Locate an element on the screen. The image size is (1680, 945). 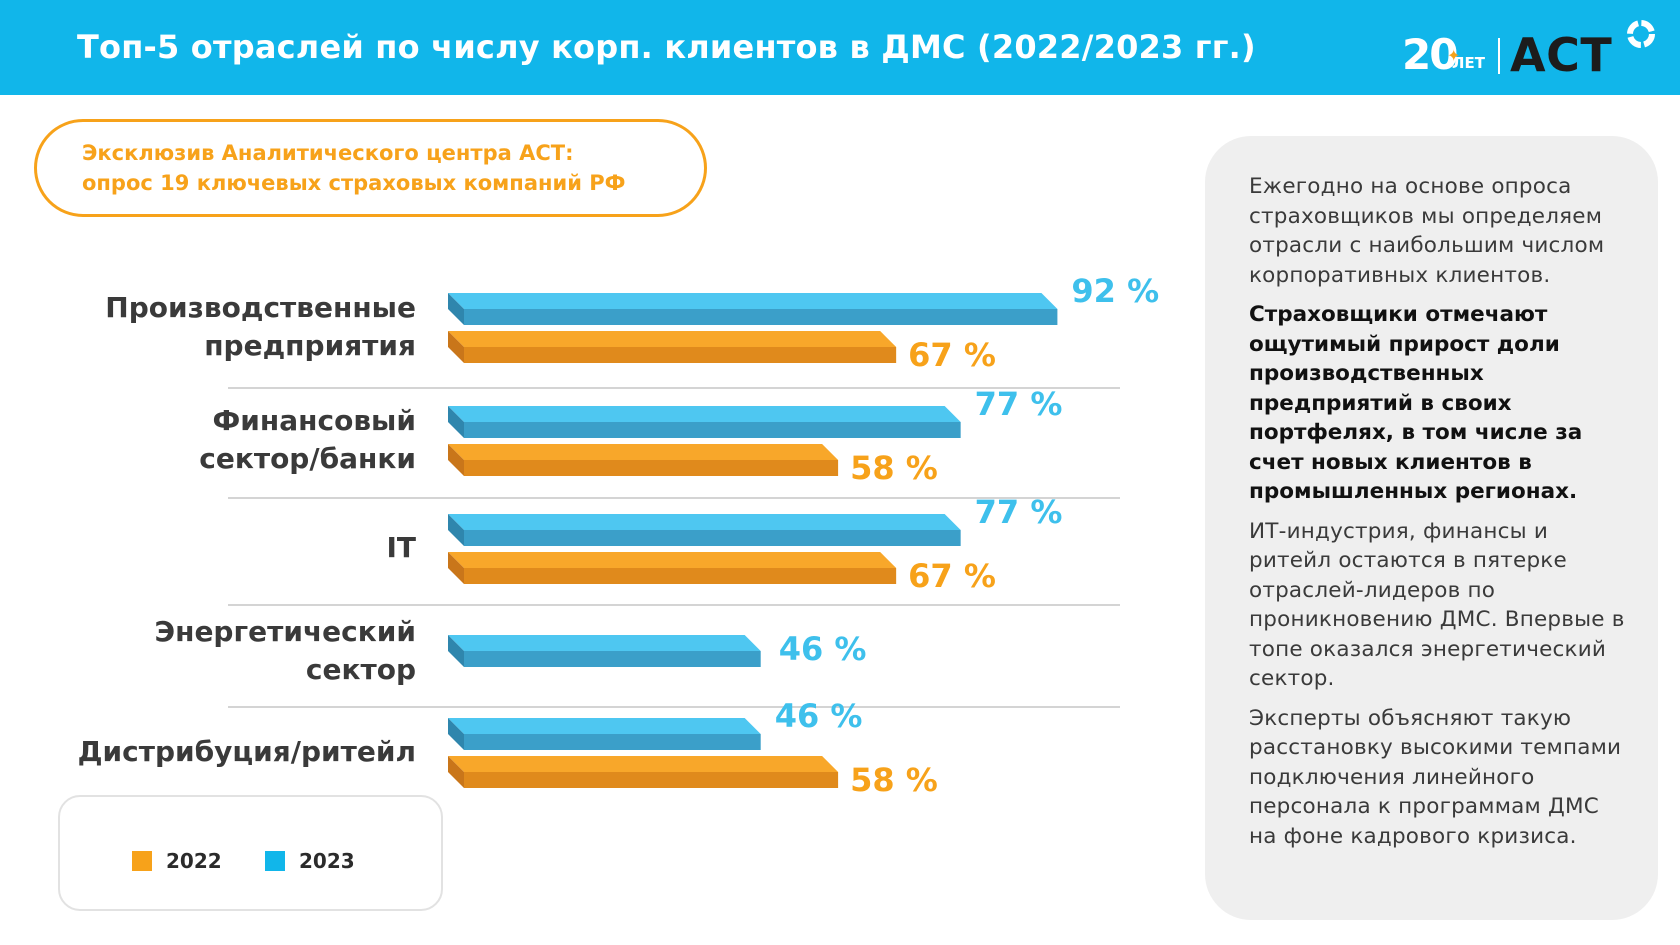
logo-years-number: 20 is located at coordinates (1430, 54).